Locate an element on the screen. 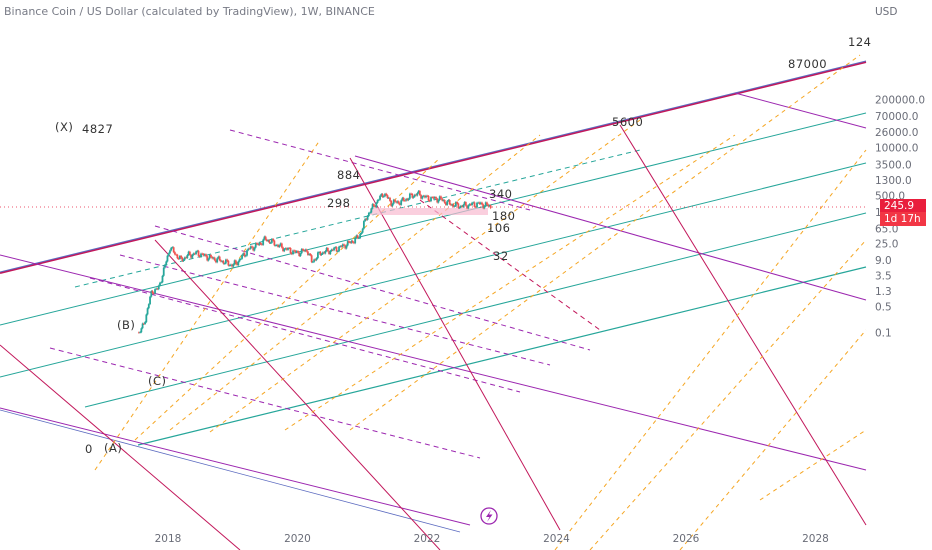 Image resolution: width=932 pixels, height=550 pixels. time-tick-label: 2022 is located at coordinates (427, 539).